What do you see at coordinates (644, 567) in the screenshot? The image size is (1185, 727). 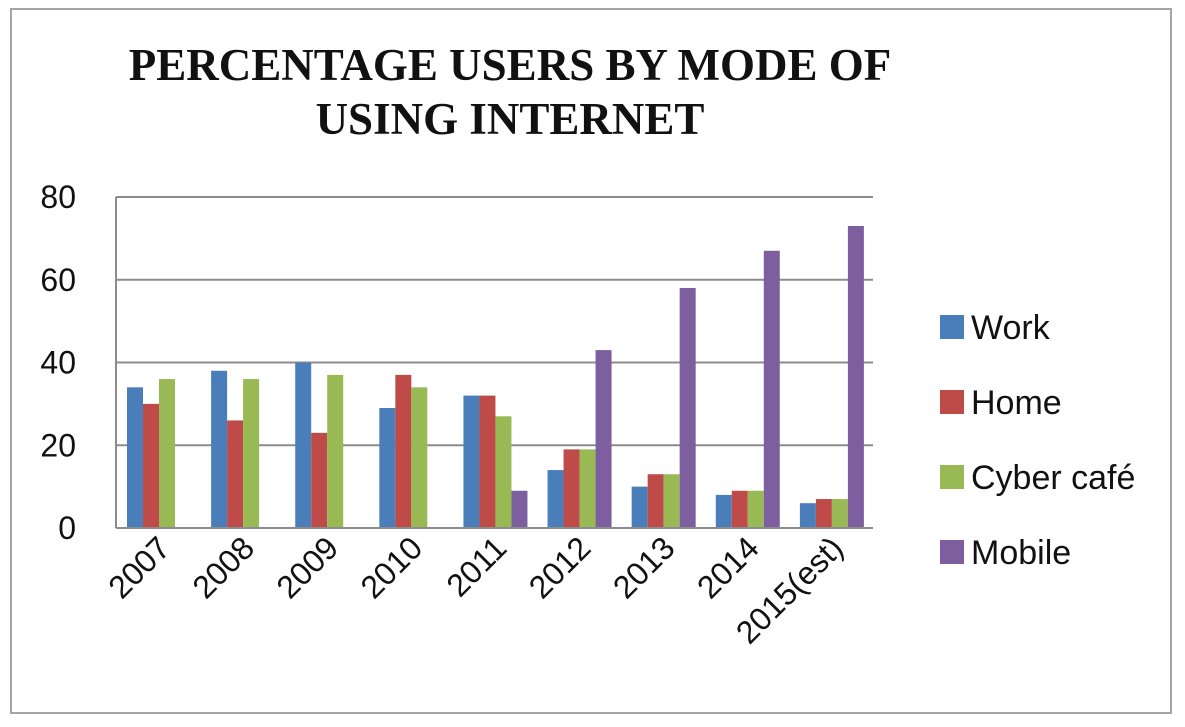 I see `x-tick-label: 2013` at bounding box center [644, 567].